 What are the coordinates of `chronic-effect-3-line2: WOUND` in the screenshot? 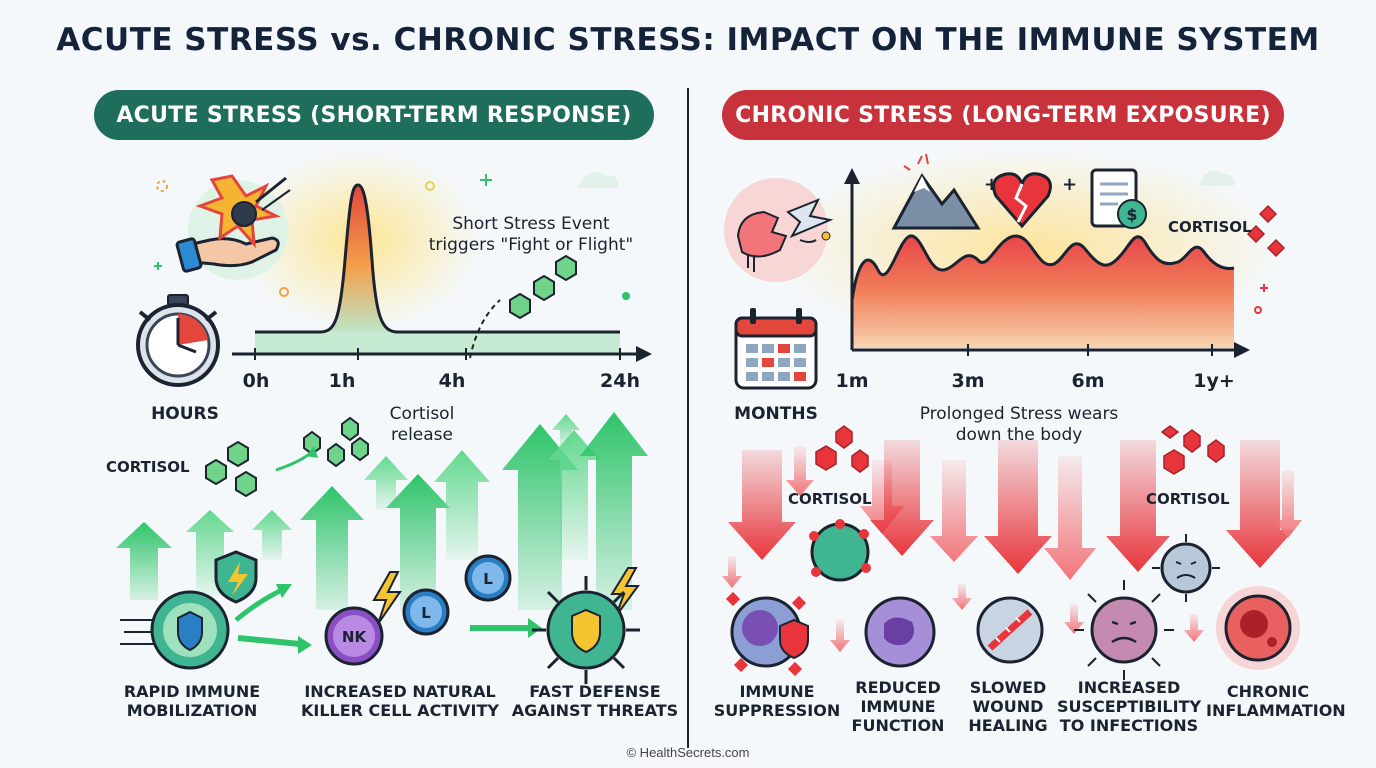 It's located at (1008, 706).